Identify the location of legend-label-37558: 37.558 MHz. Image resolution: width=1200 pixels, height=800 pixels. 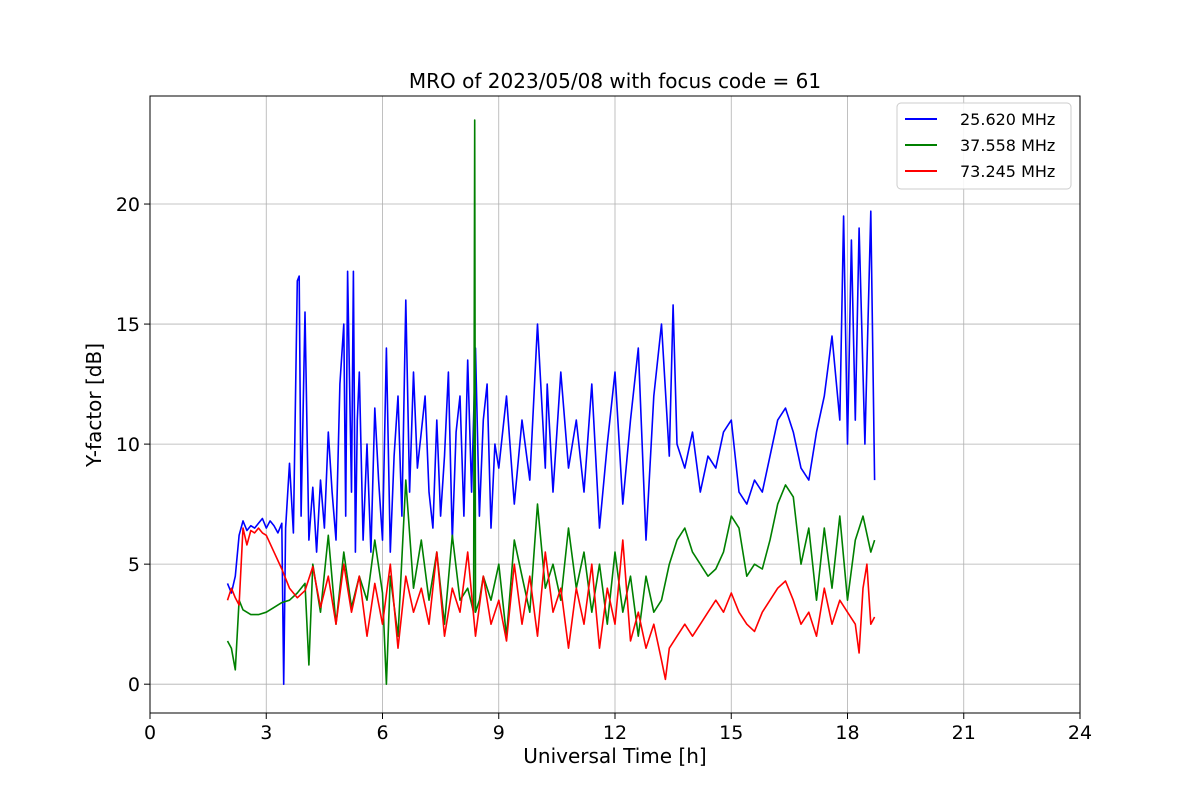
(1007, 145).